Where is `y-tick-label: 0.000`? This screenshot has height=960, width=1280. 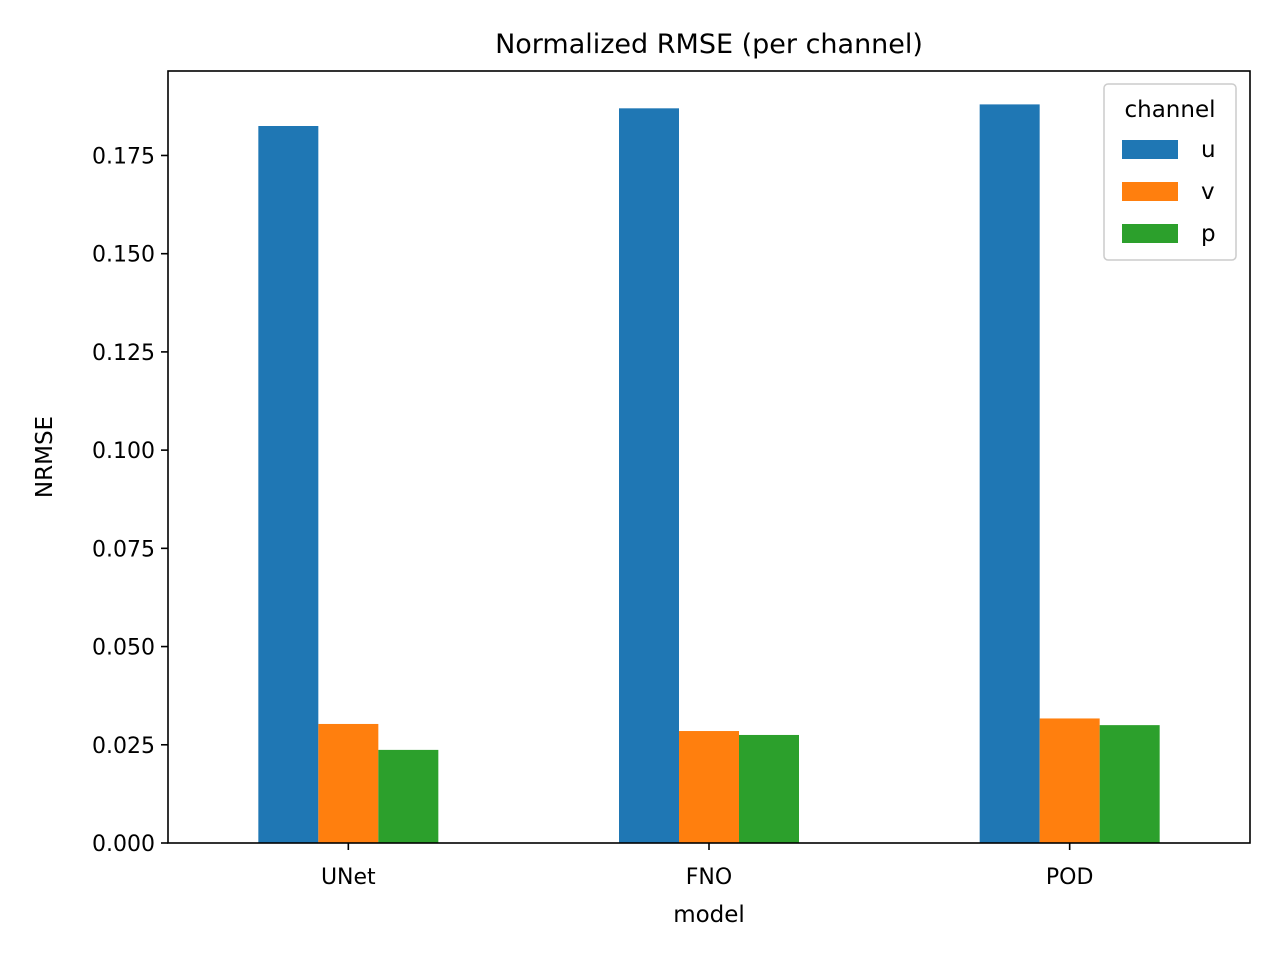 y-tick-label: 0.000 is located at coordinates (123, 844).